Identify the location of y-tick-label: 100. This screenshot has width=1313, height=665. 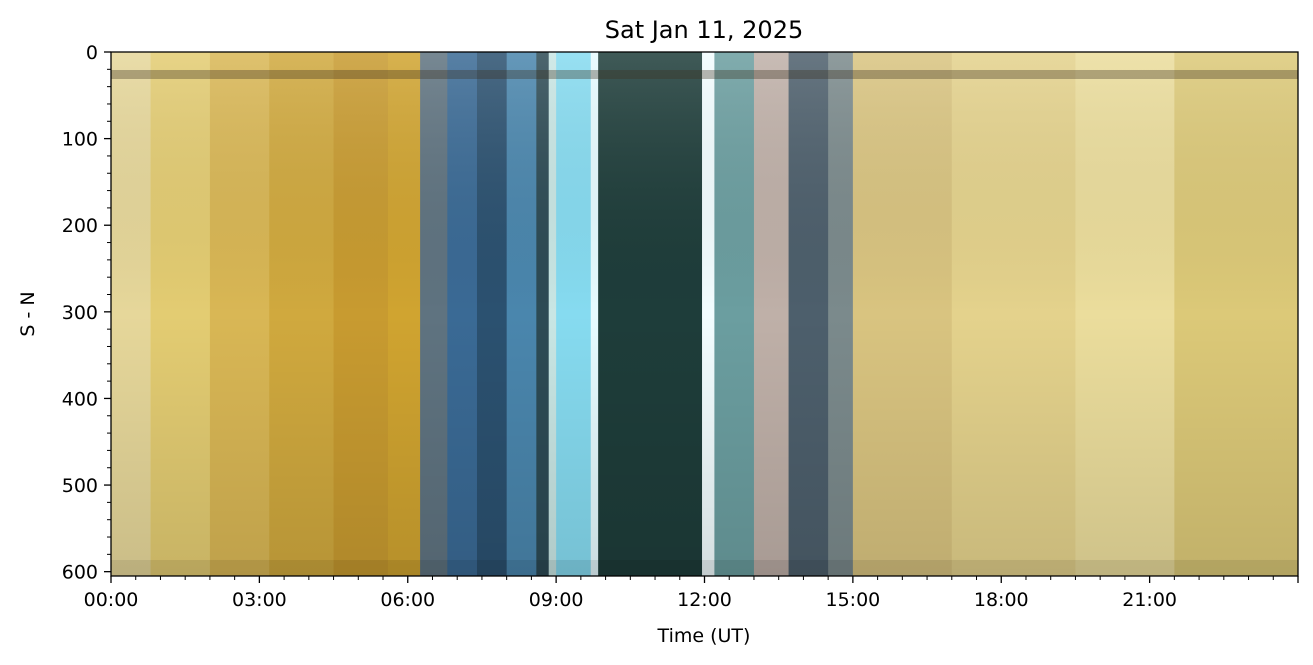
(80, 140).